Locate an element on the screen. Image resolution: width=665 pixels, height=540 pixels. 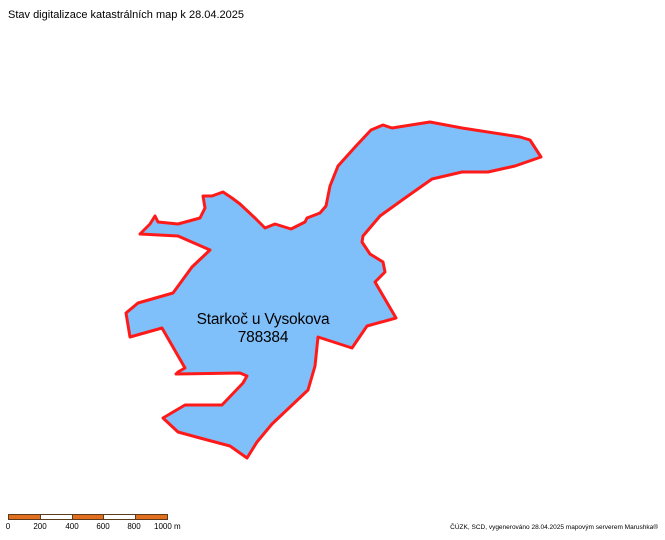
scale-bar-labels: 0 200 400 600 800 1000 m is located at coordinates (100, 528).